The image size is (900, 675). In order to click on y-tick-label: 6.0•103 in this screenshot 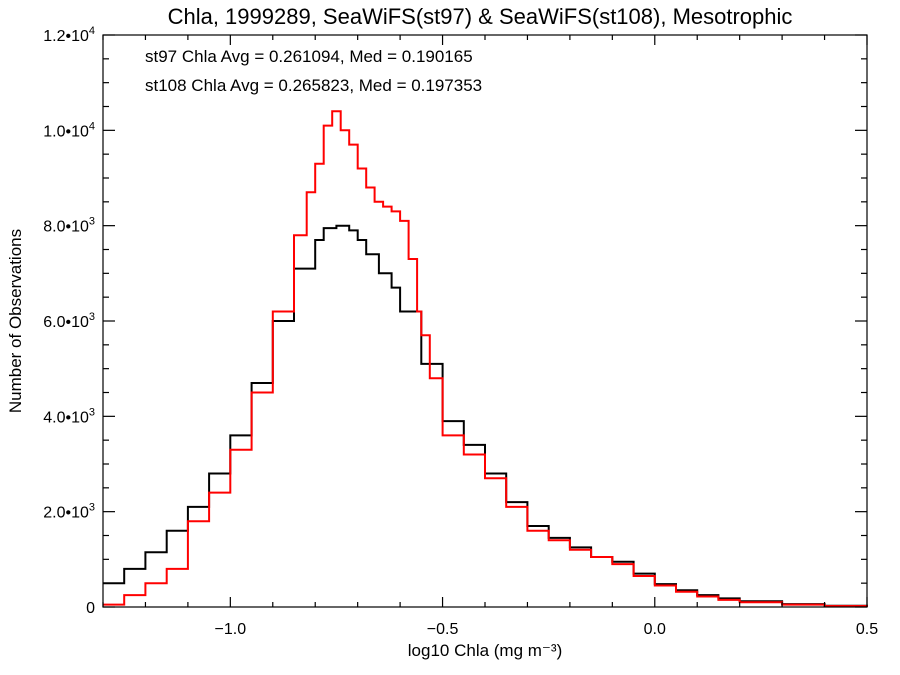, I will do `click(69, 321)`.